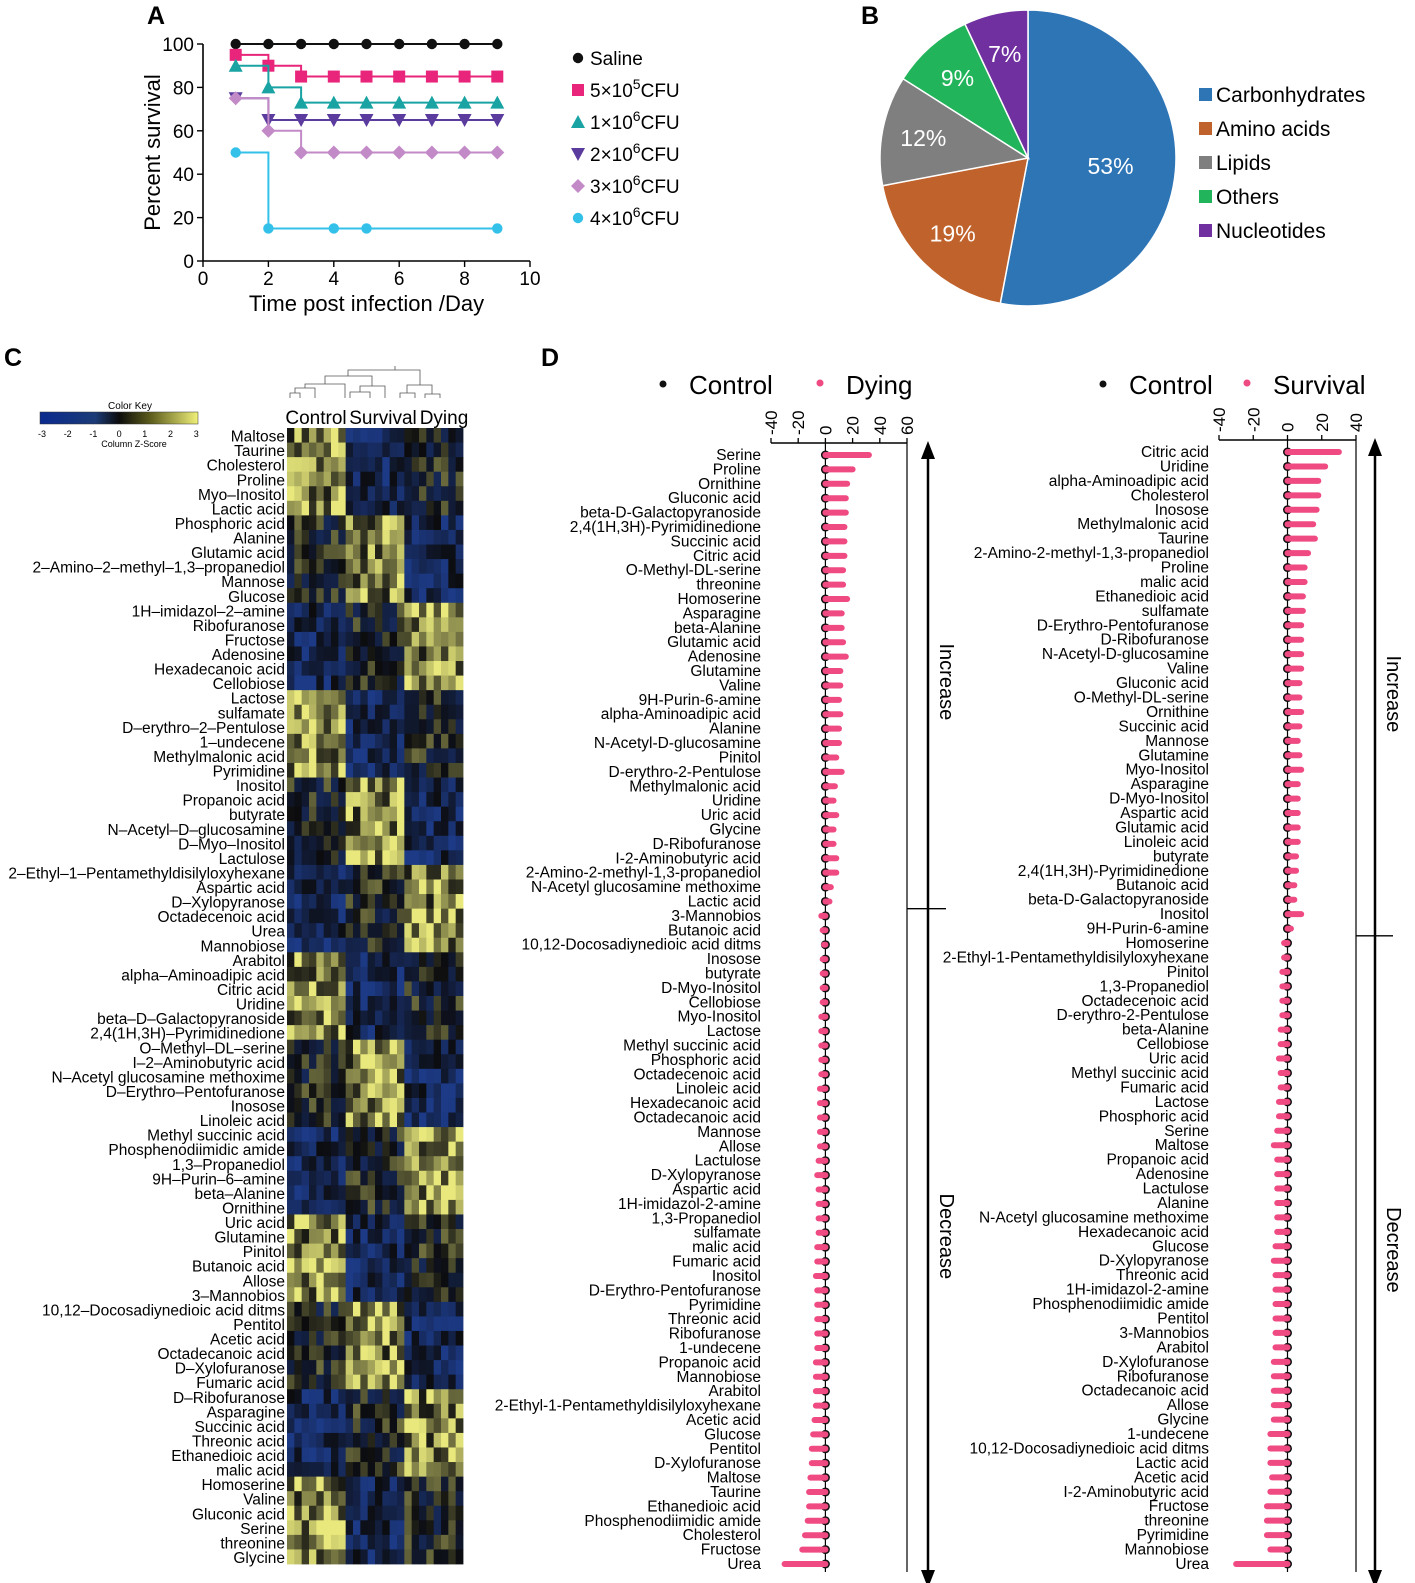 This screenshot has width=1415, height=1583. Describe the element at coordinates (740, 1146) in the screenshot. I see `metabolite-label: Allose` at that location.